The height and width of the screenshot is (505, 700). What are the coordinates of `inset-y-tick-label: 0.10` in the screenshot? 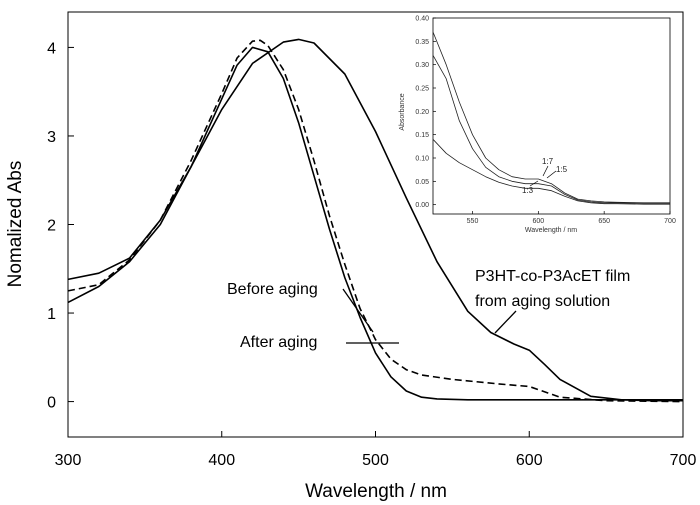 It's located at (422, 159).